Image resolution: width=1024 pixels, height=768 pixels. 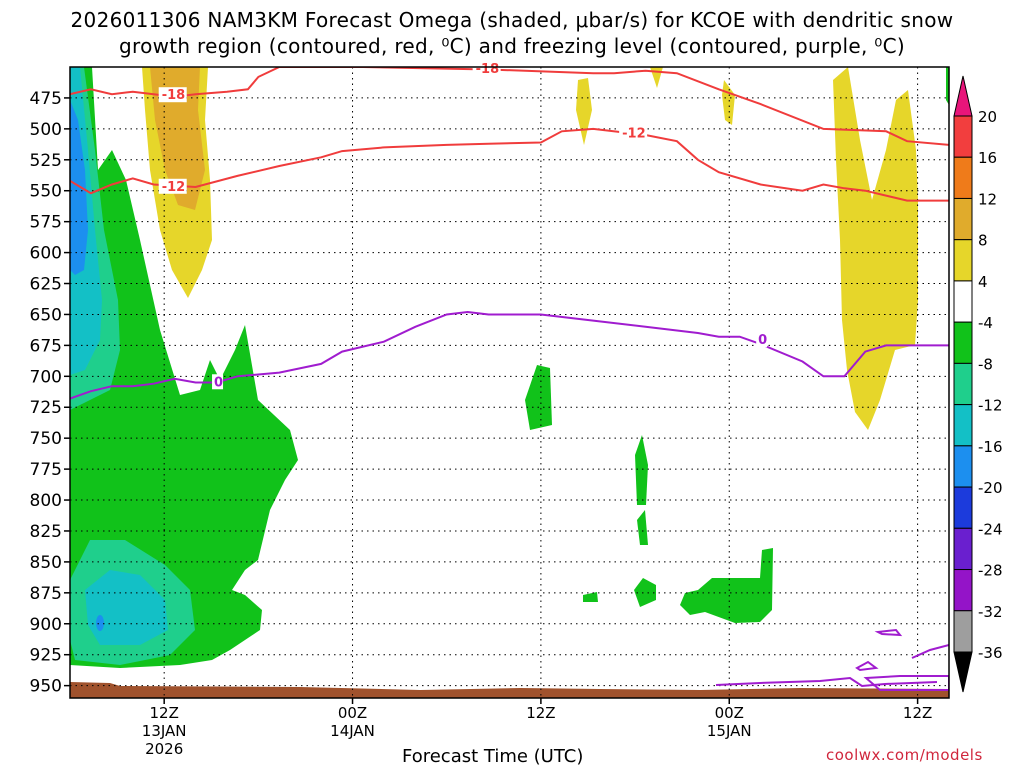 What do you see at coordinates (990, 406) in the screenshot?
I see `colorbar-label: -12` at bounding box center [990, 406].